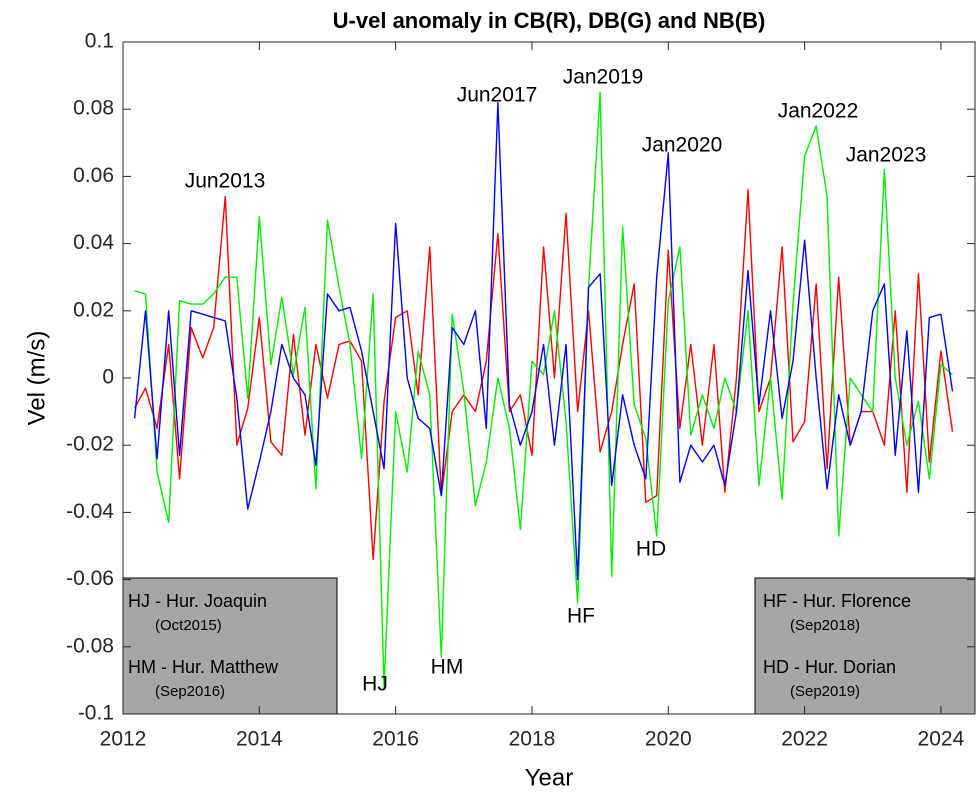  Describe the element at coordinates (941, 739) in the screenshot. I see `x-tick-label: 2024` at that location.